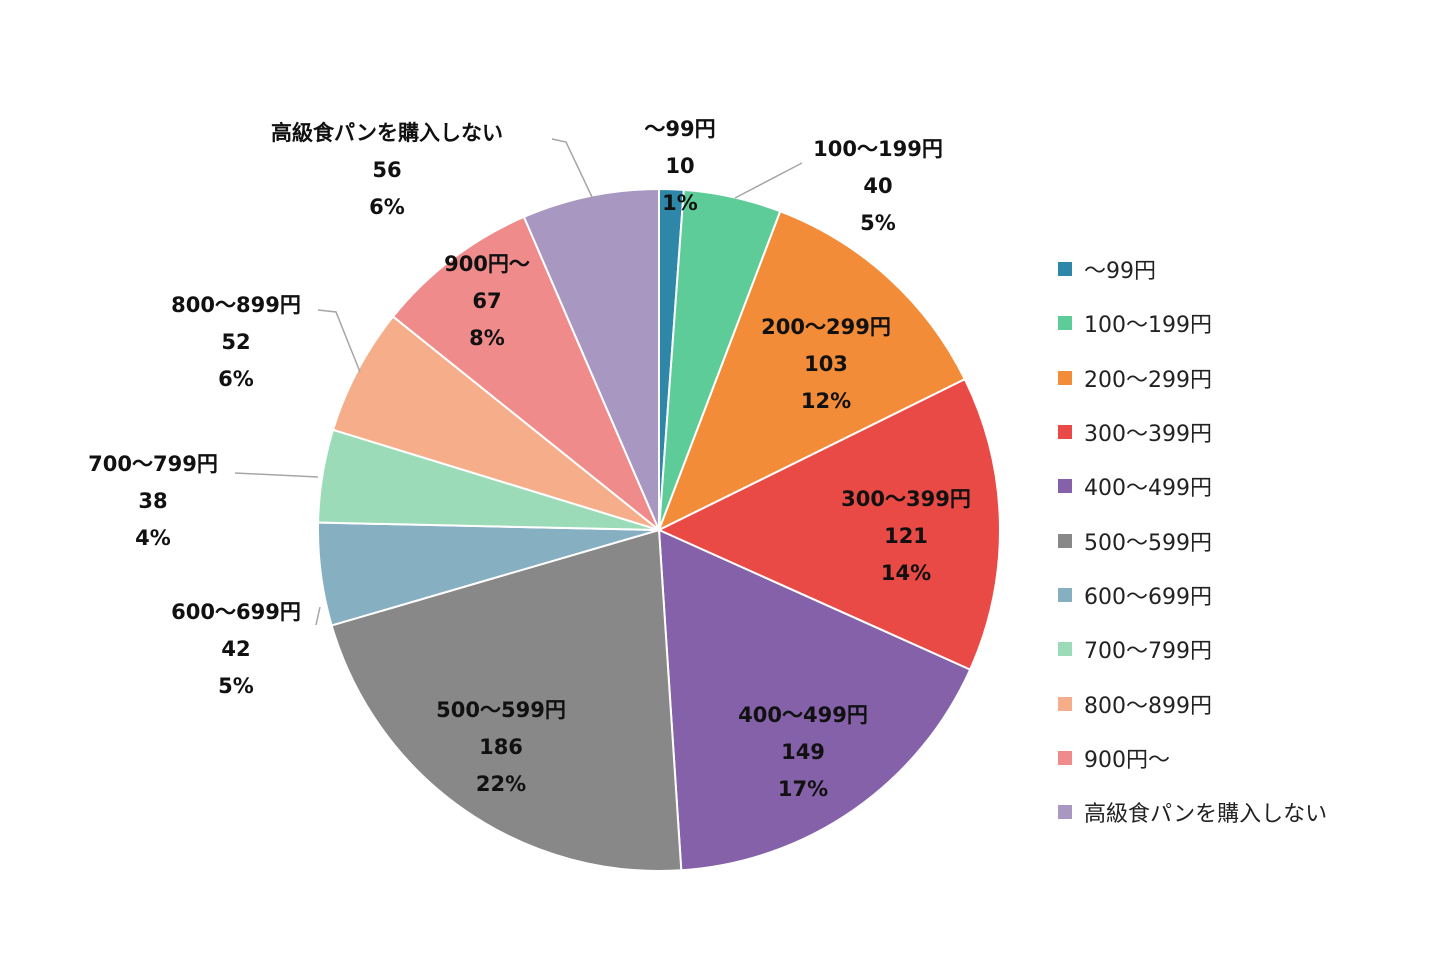 This screenshot has width=1440, height=960. I want to click on legend-label: 500～599円, so click(1148, 543).